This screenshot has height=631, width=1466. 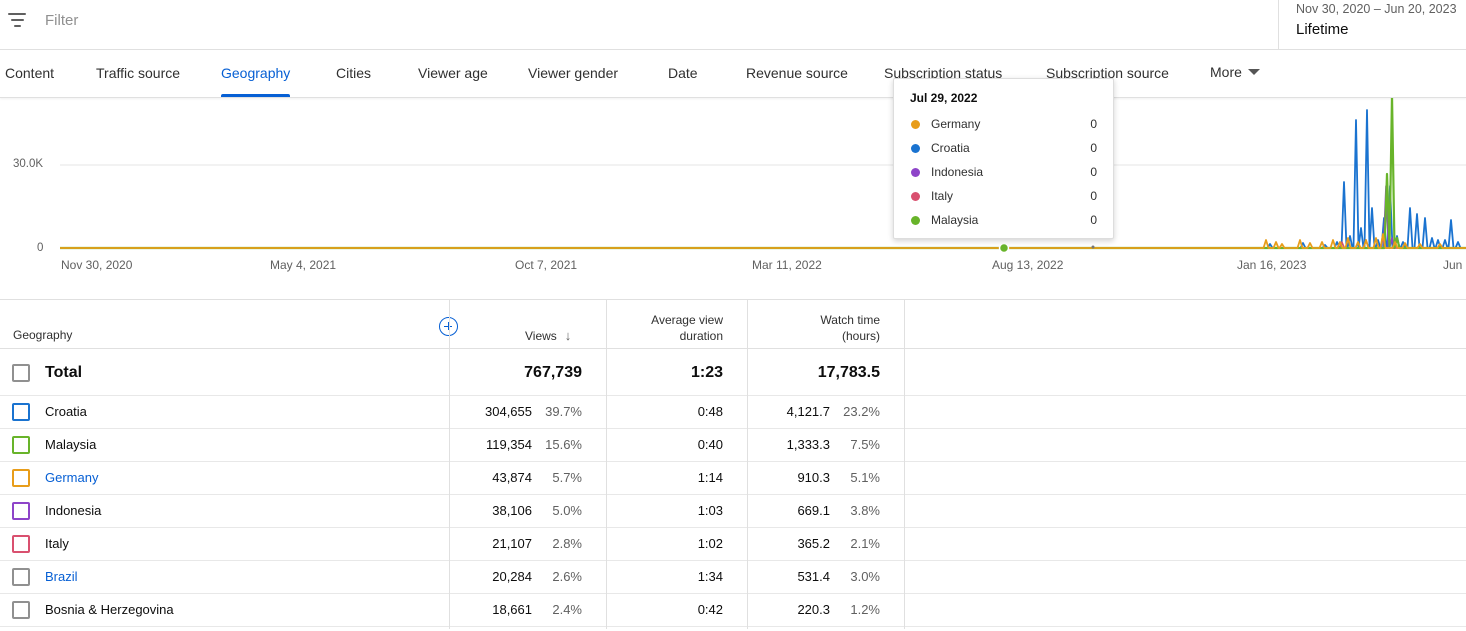 What do you see at coordinates (733, 577) in the screenshot?
I see `table-row: Brazil 20,284 2.6% 1:34 531.4 3.0%` at bounding box center [733, 577].